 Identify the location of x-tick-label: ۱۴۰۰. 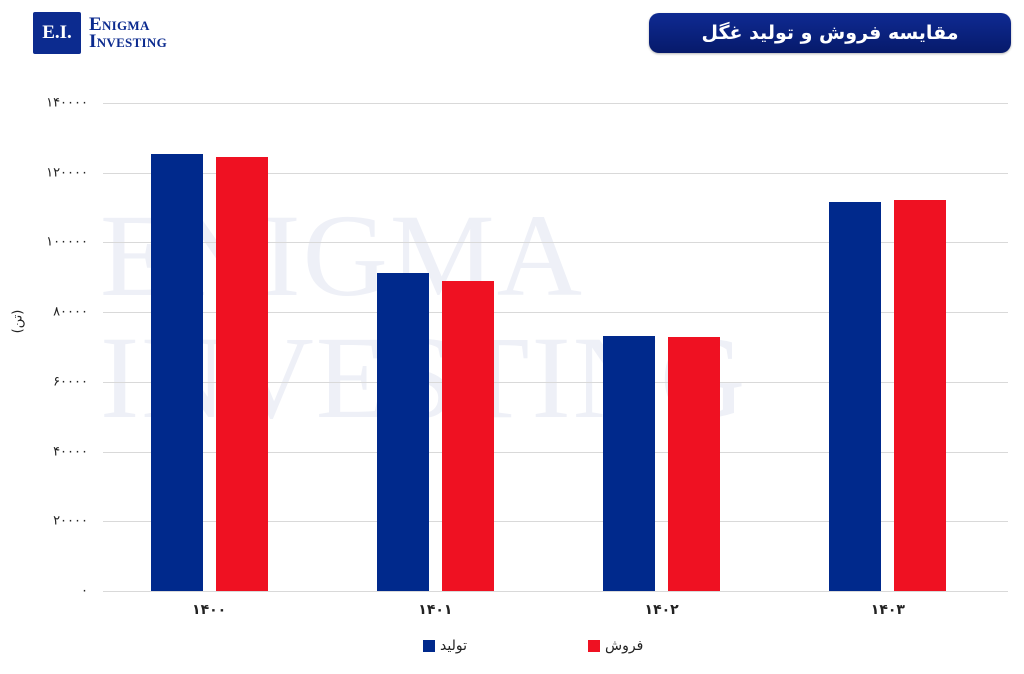
(209, 610).